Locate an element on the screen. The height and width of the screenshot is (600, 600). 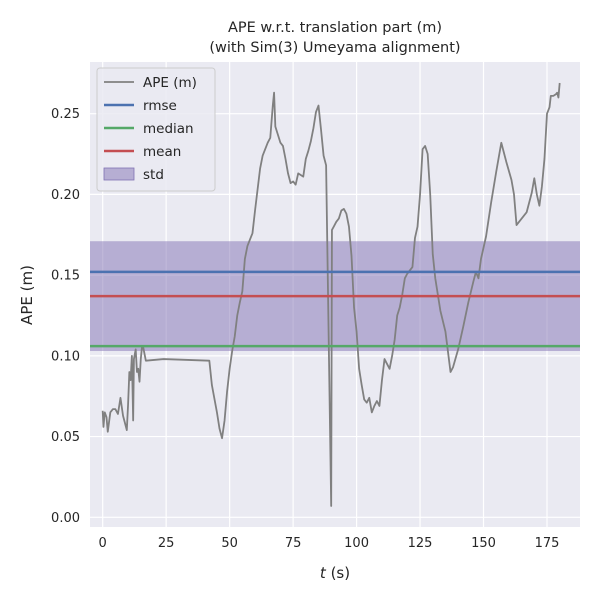
legend-swatch-std is located at coordinates (119, 174).